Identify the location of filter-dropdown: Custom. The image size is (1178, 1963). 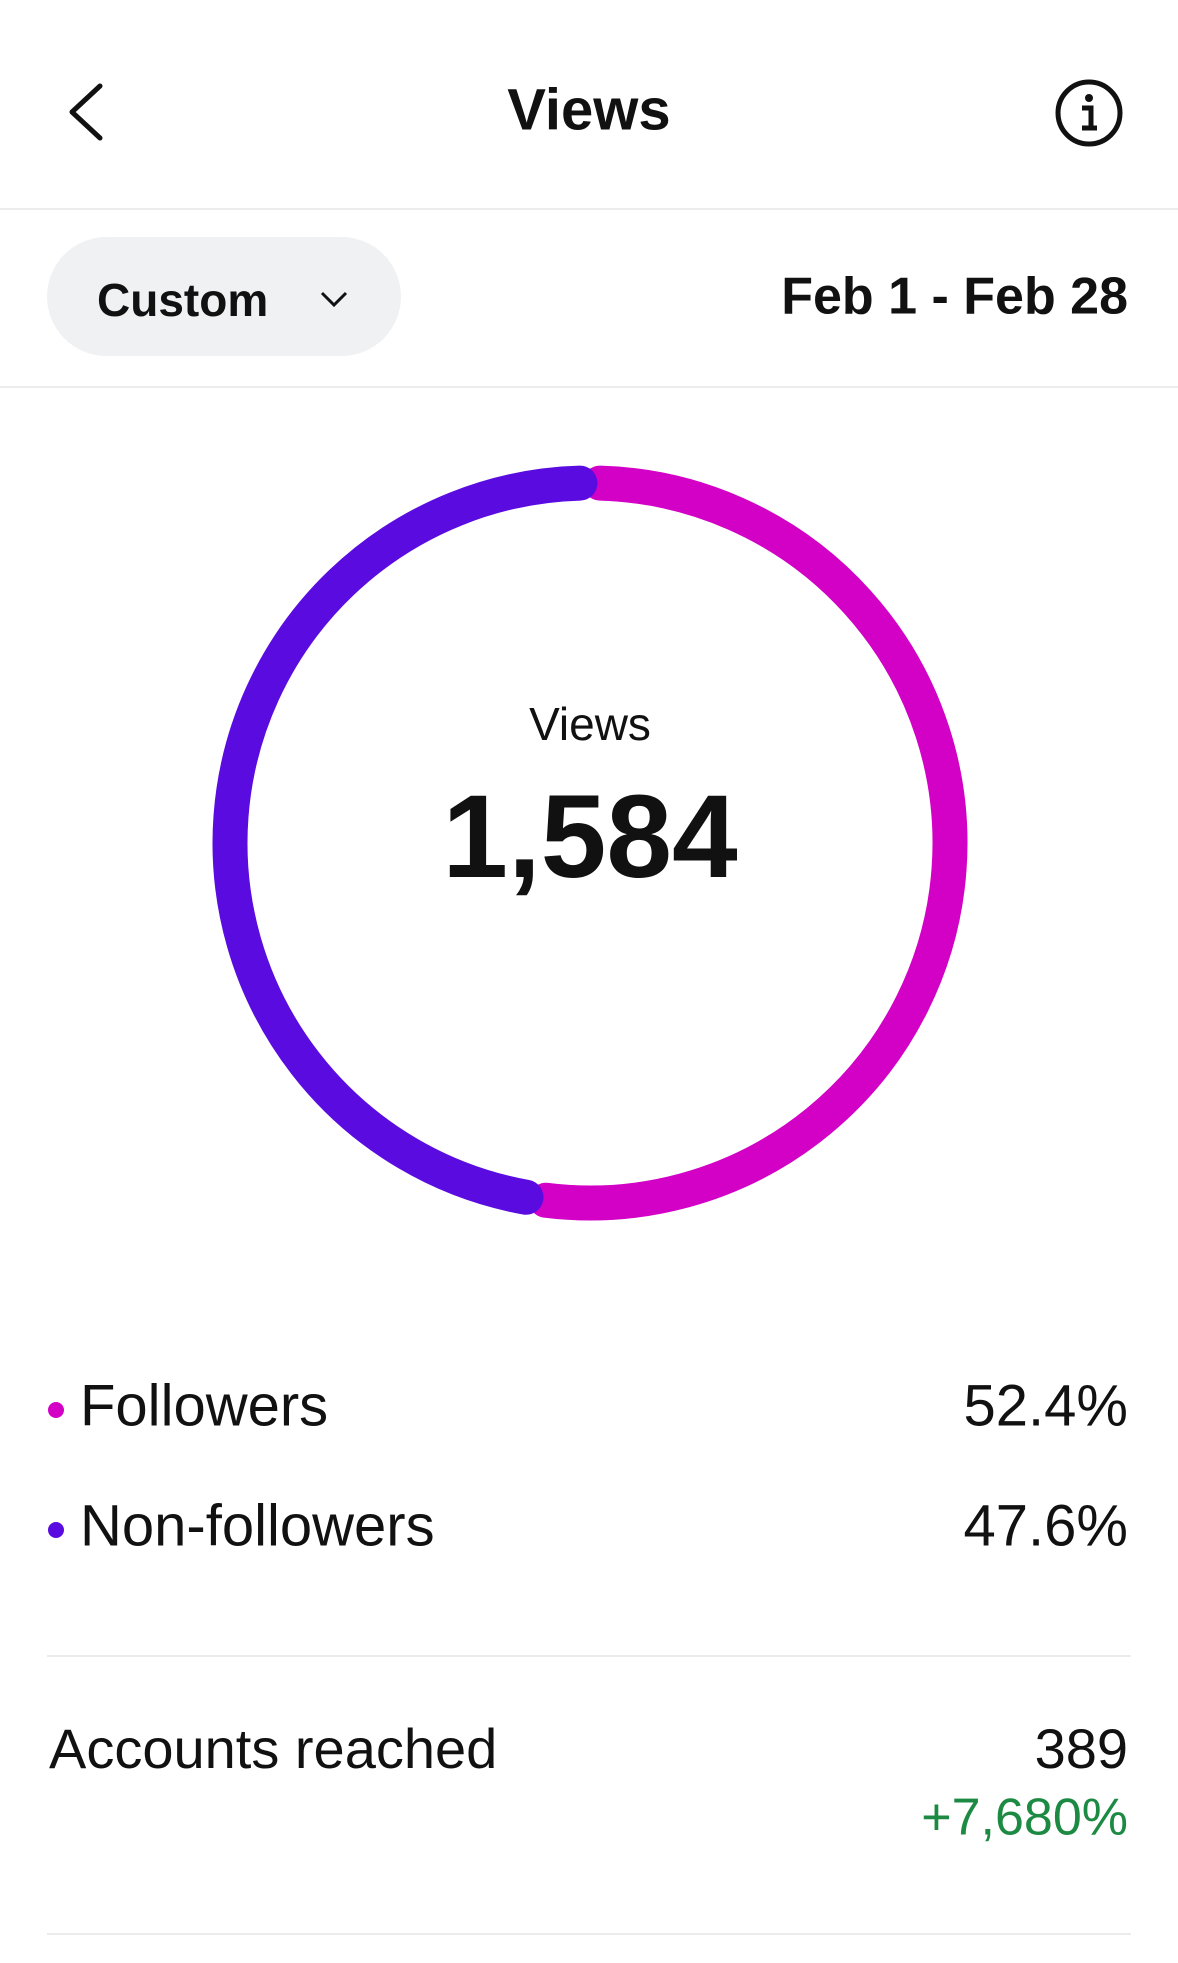
(224, 296).